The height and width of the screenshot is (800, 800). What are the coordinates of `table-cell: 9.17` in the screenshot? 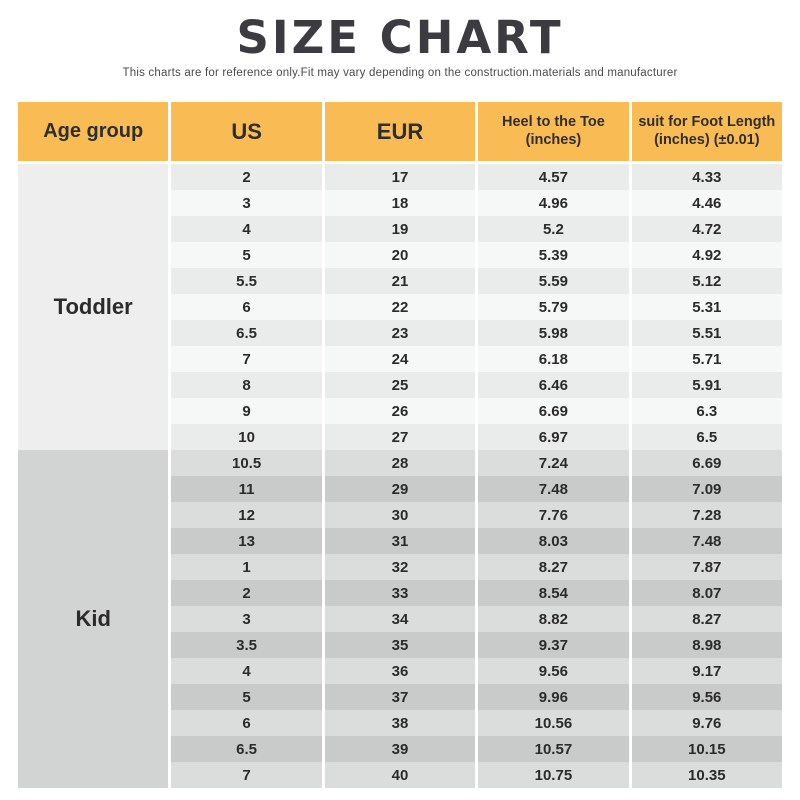 It's located at (707, 671).